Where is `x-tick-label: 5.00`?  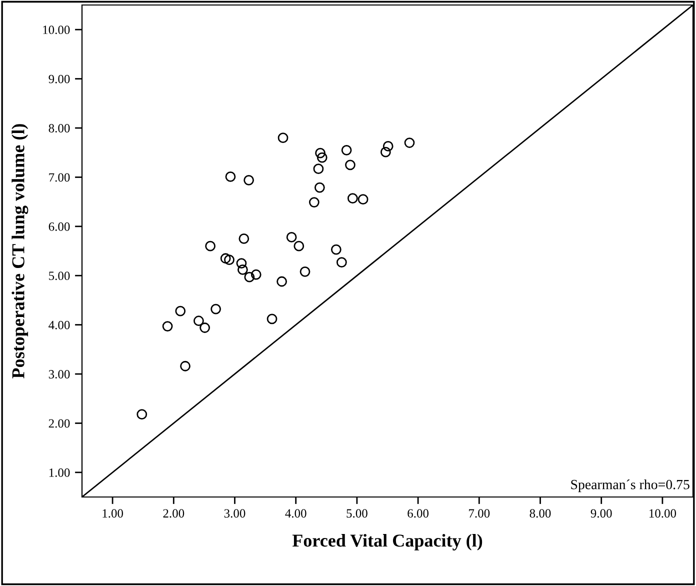 x-tick-label: 5.00 is located at coordinates (357, 513).